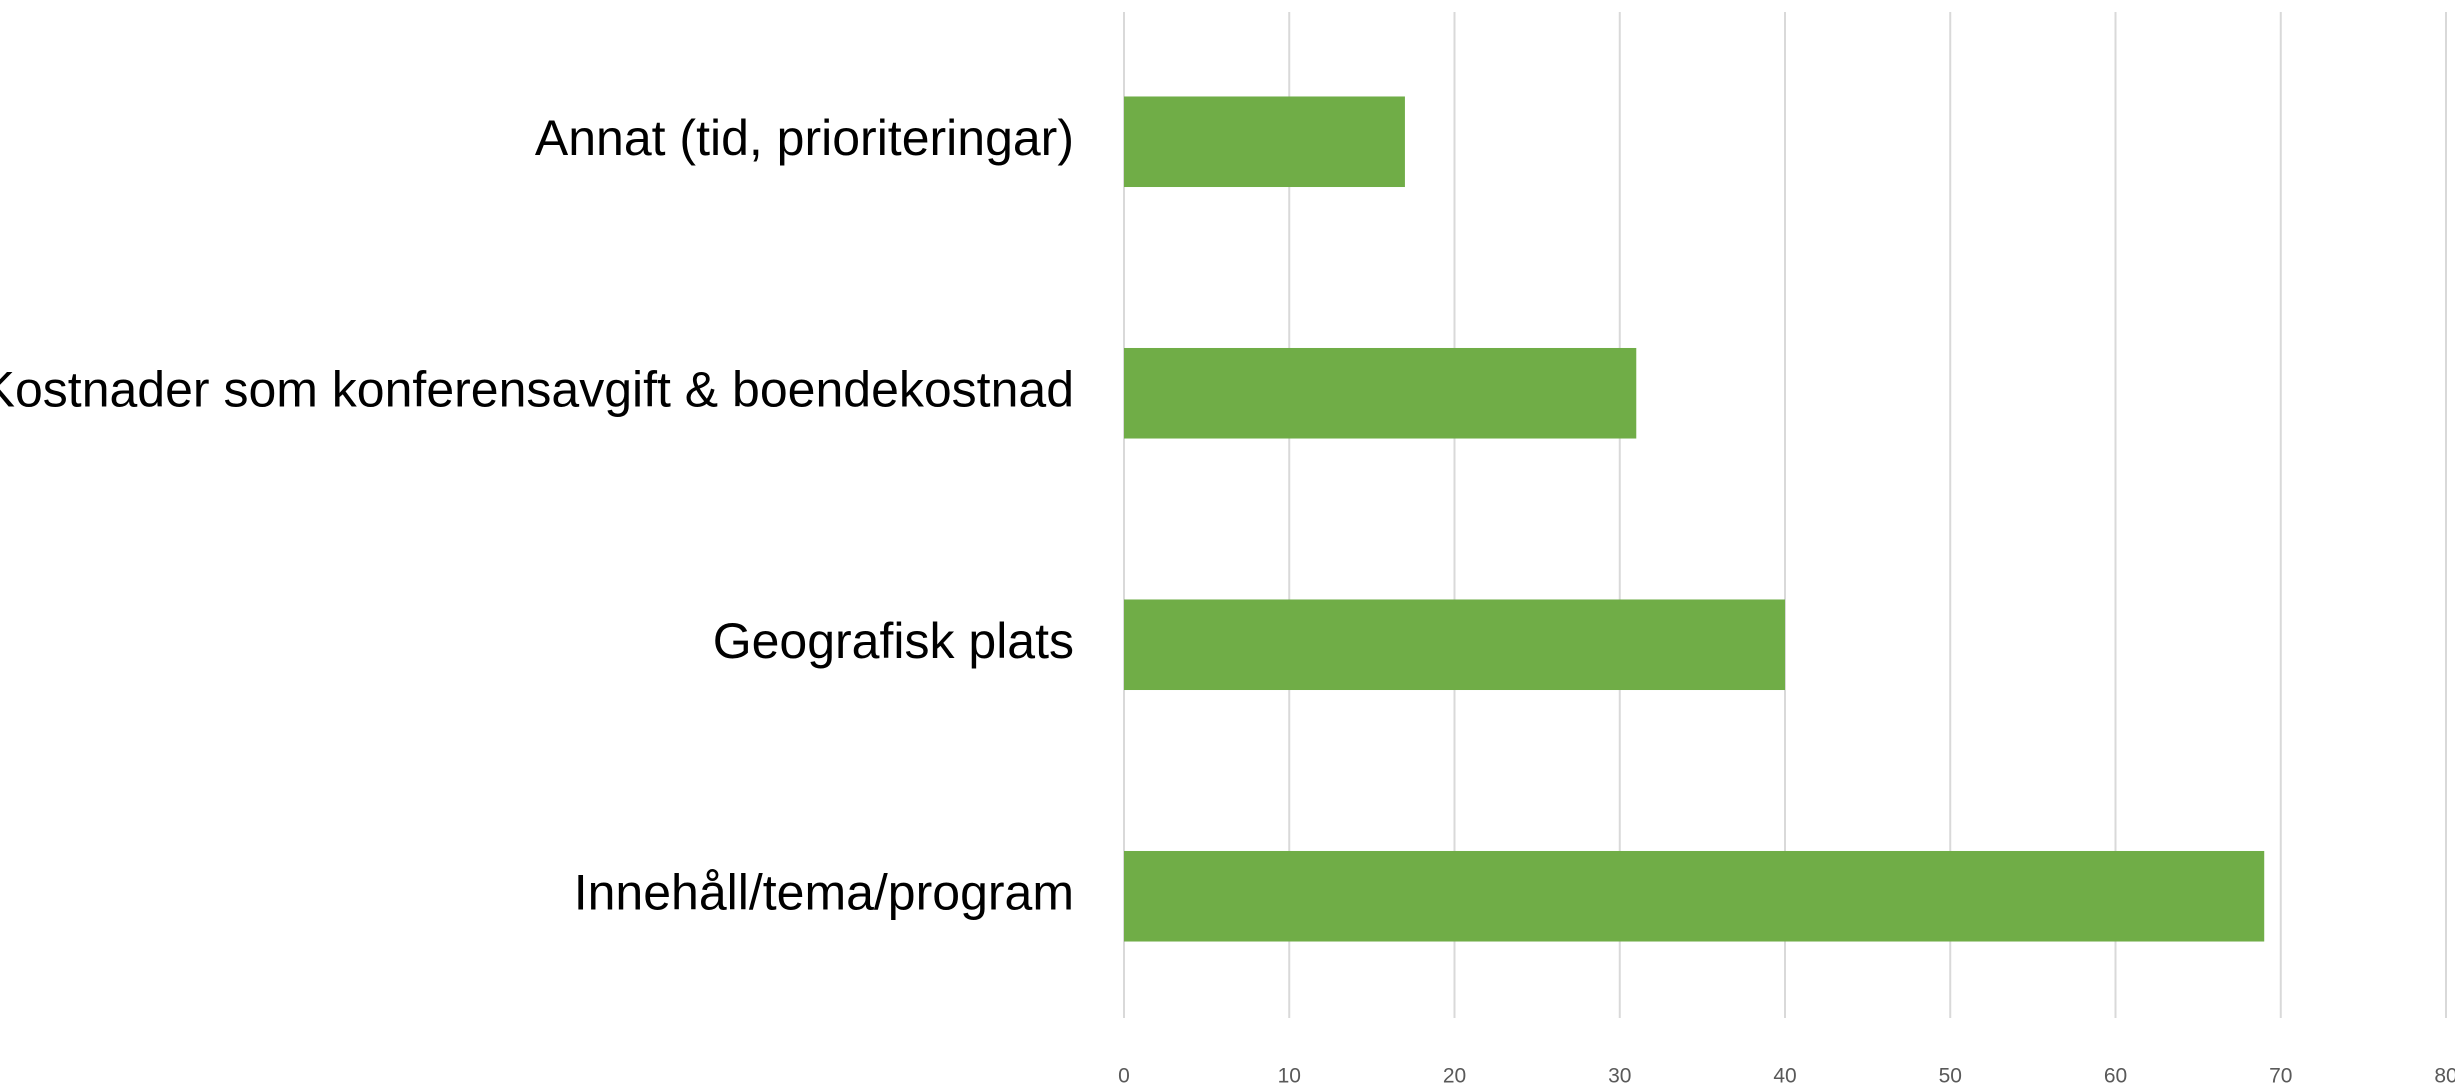  I want to click on x-tick-label: 30, so click(1619, 1076).